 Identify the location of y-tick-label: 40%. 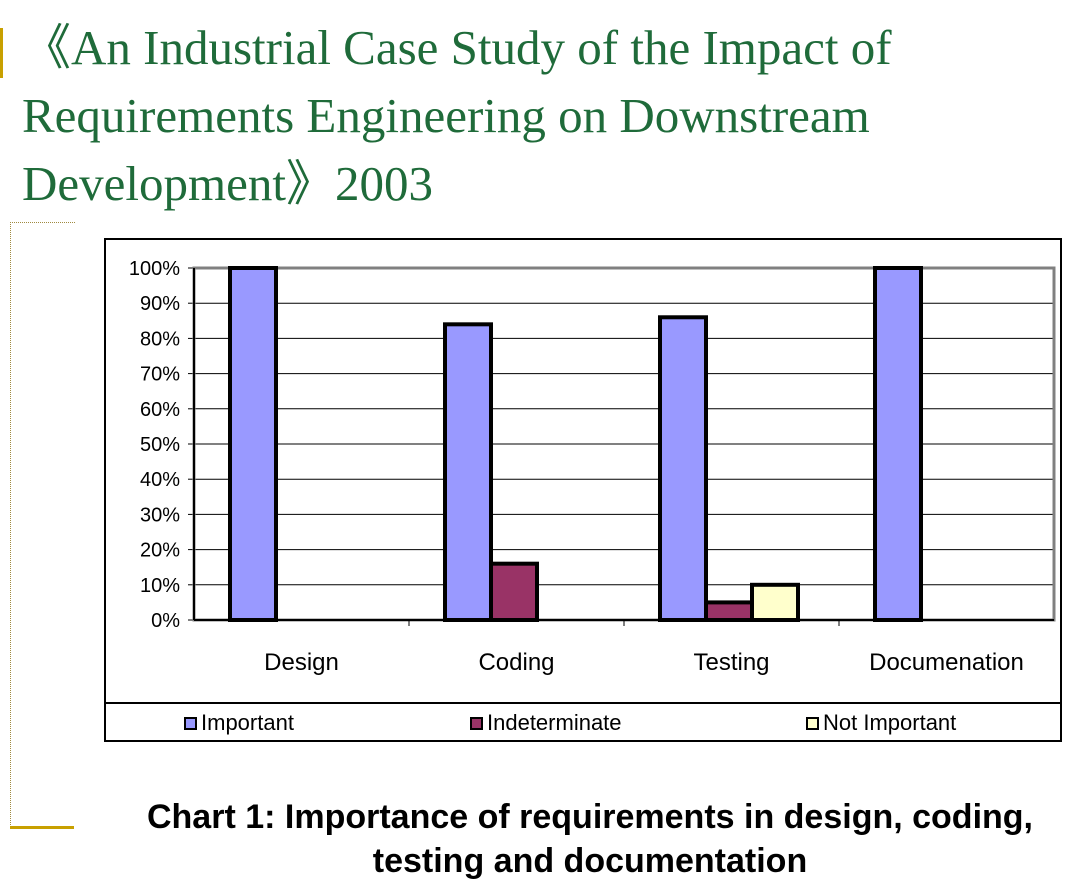
(160, 480).